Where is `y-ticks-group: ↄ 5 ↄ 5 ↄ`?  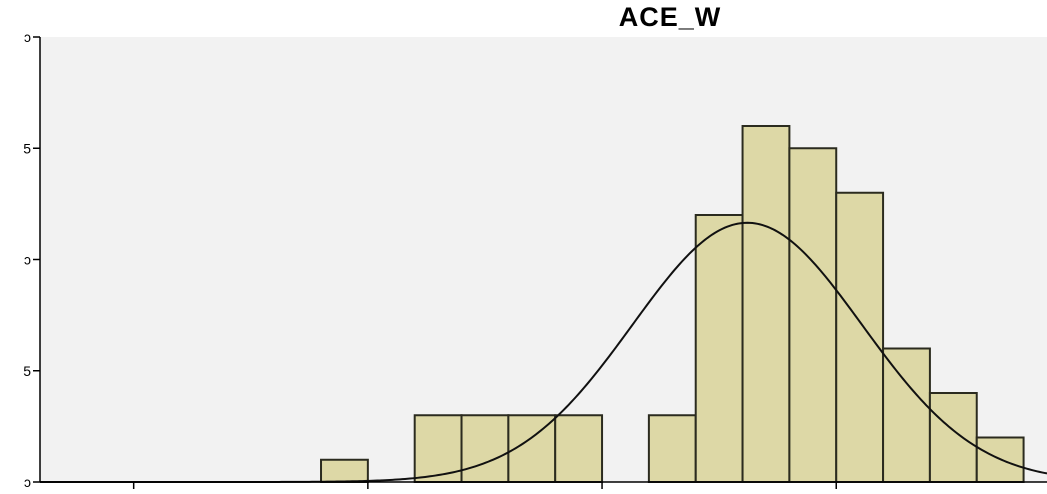
y-ticks-group: ↄ 5 ↄ 5 ↄ is located at coordinates (31, 259).